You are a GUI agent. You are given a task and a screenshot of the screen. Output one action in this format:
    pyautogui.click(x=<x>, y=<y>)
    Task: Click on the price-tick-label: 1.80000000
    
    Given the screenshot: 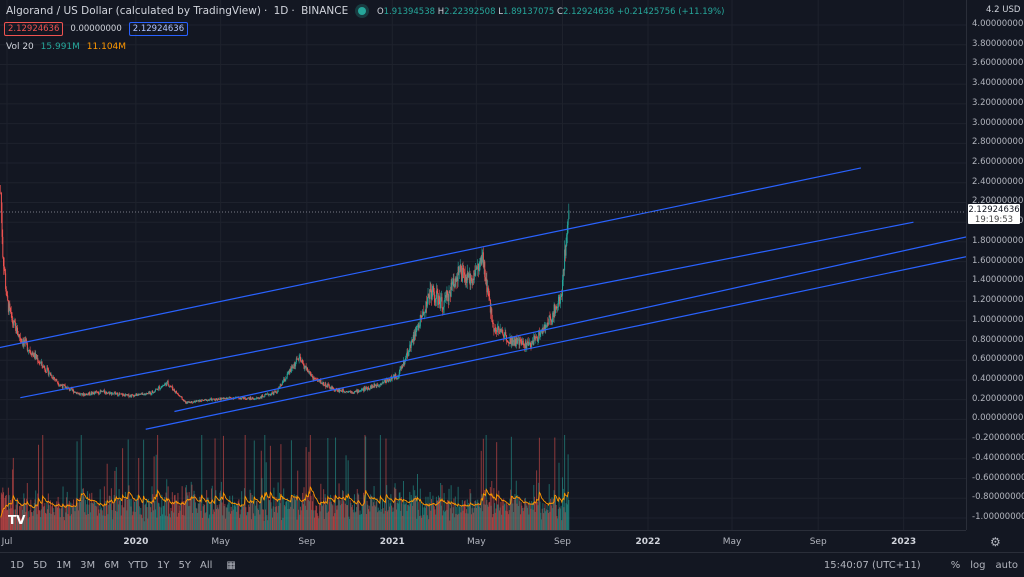 What is the action you would take?
    pyautogui.click(x=998, y=240)
    